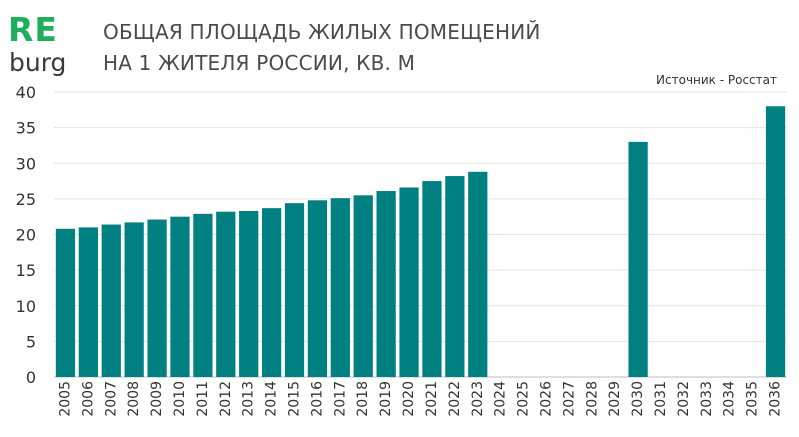 This screenshot has width=799, height=437. Describe the element at coordinates (592, 399) in the screenshot. I see `x-tick-label: 2028` at that location.